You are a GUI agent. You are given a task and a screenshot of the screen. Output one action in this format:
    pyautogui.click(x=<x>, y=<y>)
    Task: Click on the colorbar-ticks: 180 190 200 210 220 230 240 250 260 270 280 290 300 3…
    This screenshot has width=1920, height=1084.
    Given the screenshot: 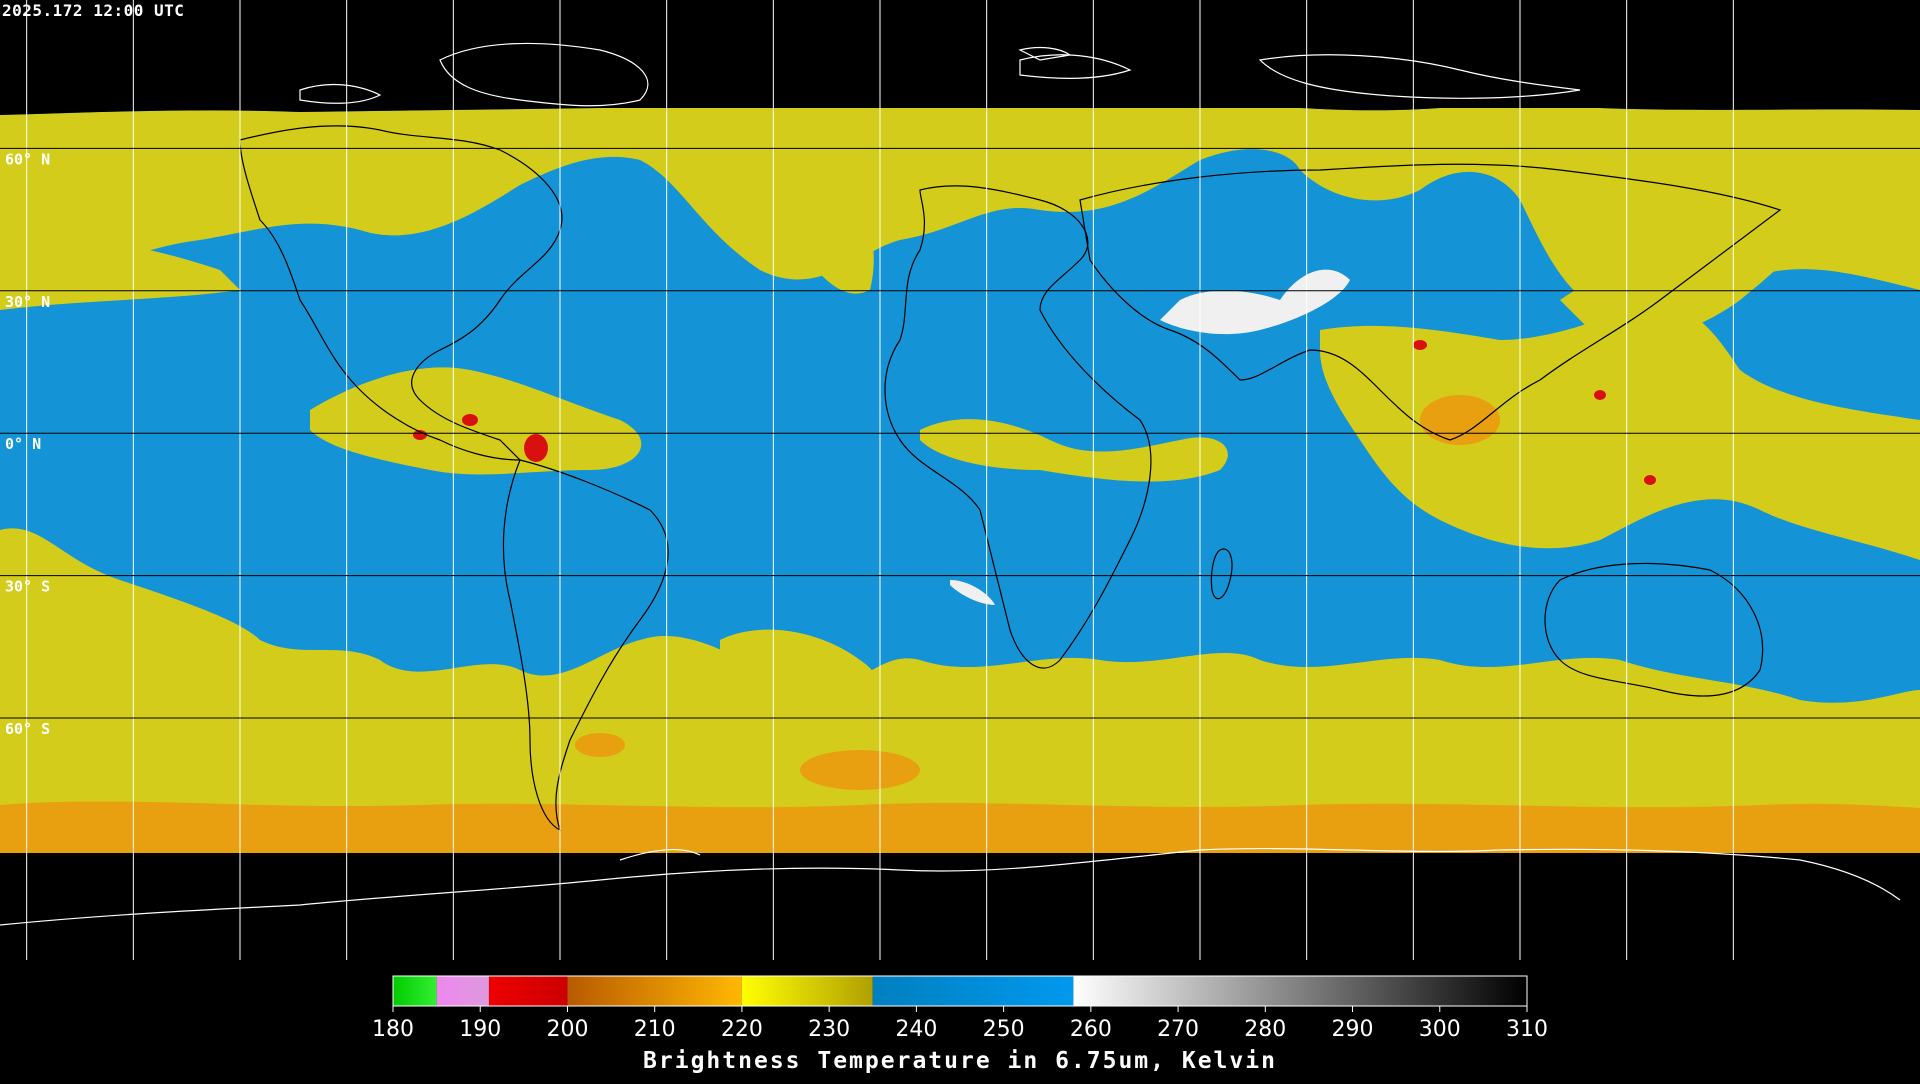 What is the action you would take?
    pyautogui.click(x=960, y=1024)
    